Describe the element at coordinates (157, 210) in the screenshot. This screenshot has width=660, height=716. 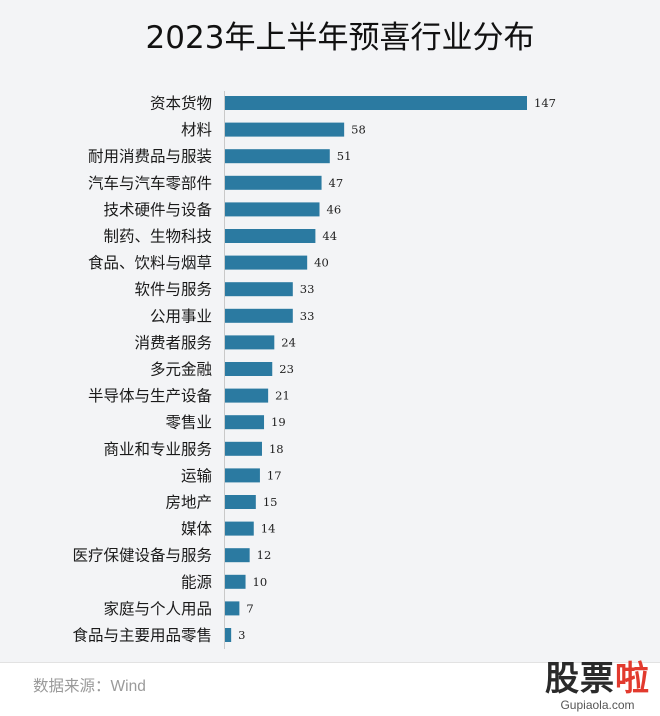
I see `category-label-5: 技术硬件与设备` at that location.